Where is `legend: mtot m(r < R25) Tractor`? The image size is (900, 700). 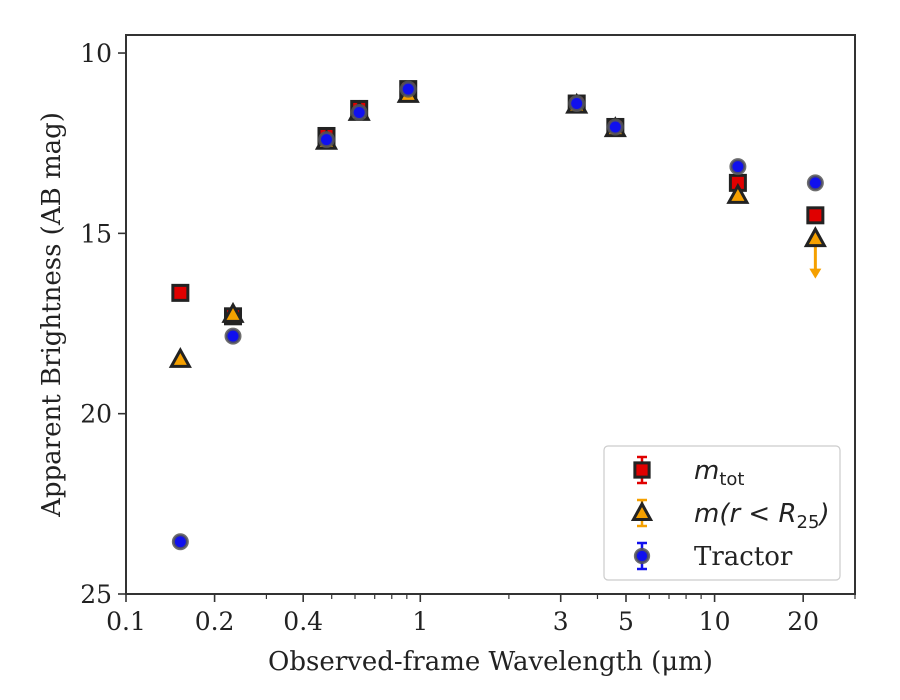
legend: mtot m(r < R25) Tractor is located at coordinates (722, 513).